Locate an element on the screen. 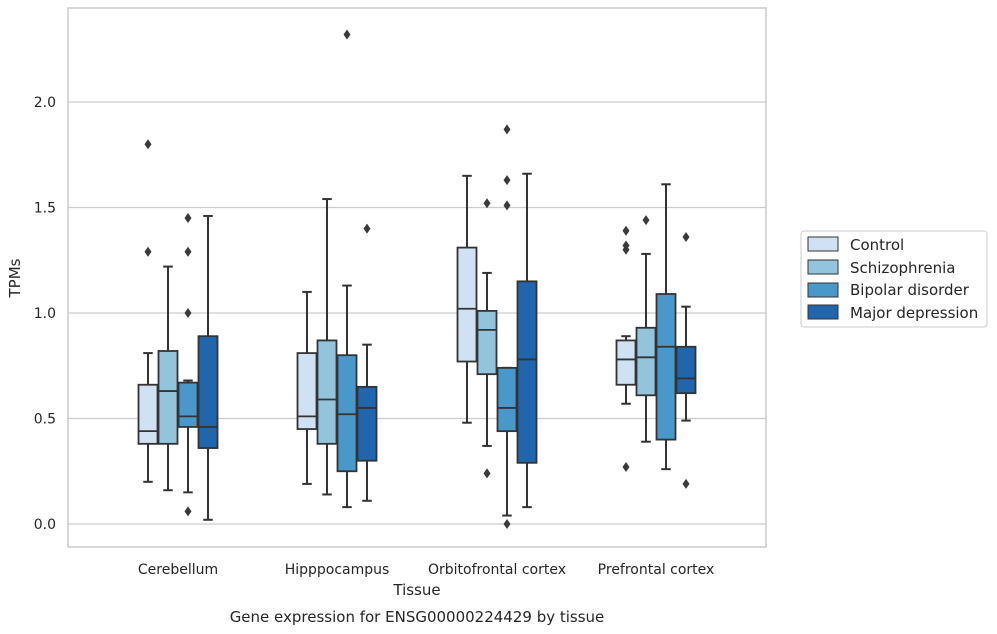 This screenshot has height=634, width=997. box-major-depression-orbitofrontal-cortex is located at coordinates (527, 340).